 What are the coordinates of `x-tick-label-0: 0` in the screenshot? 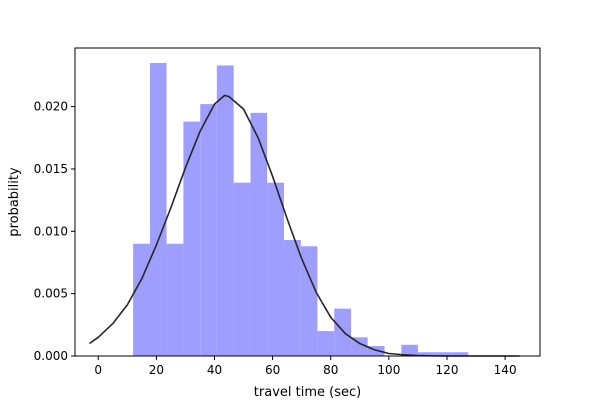 It's located at (98, 370).